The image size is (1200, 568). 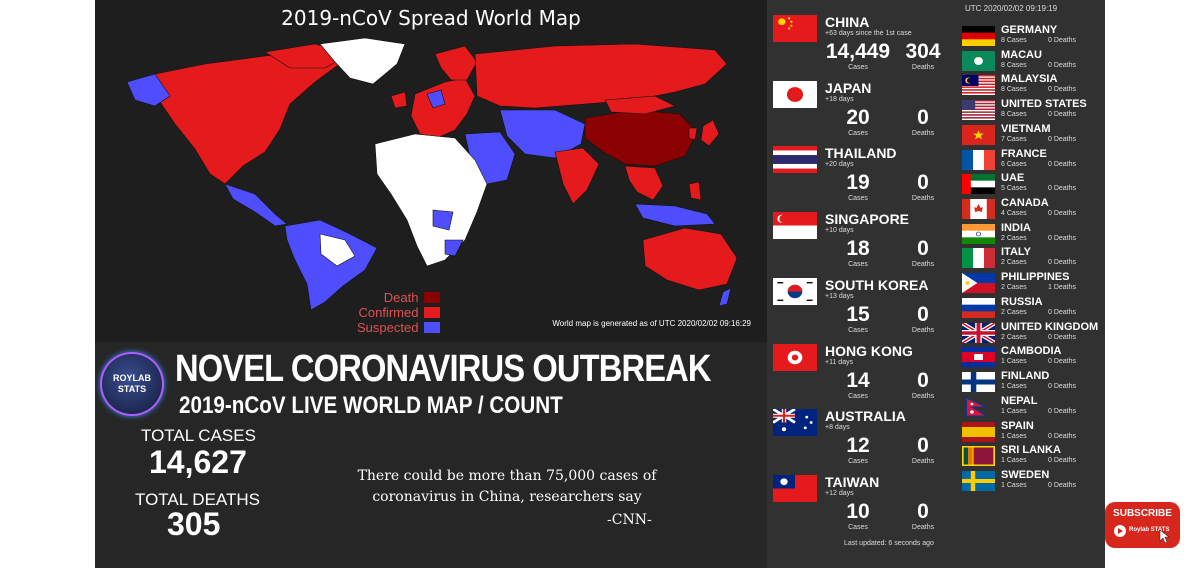 What do you see at coordinates (978, 184) in the screenshot?
I see `ae-flag-icon` at bounding box center [978, 184].